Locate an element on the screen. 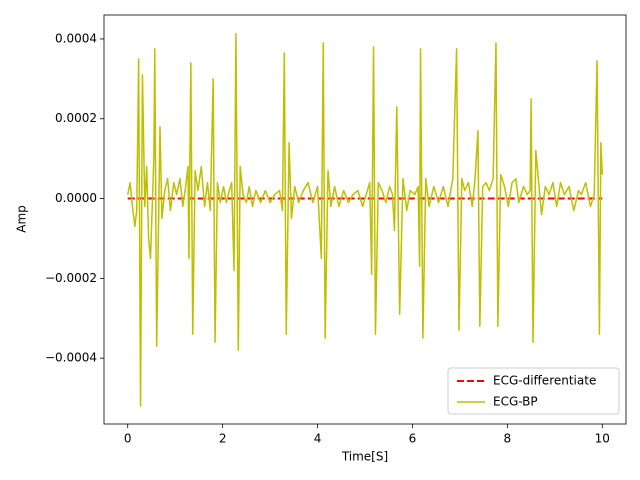 The width and height of the screenshot is (640, 480). x-tick-label: 10 is located at coordinates (602, 439).